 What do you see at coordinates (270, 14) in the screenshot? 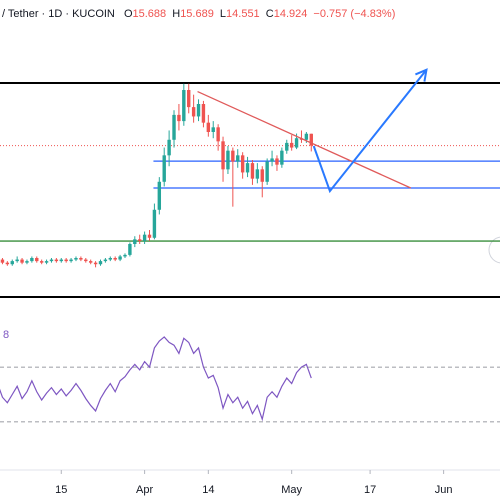
I see `ohlc-label: C` at bounding box center [270, 14].